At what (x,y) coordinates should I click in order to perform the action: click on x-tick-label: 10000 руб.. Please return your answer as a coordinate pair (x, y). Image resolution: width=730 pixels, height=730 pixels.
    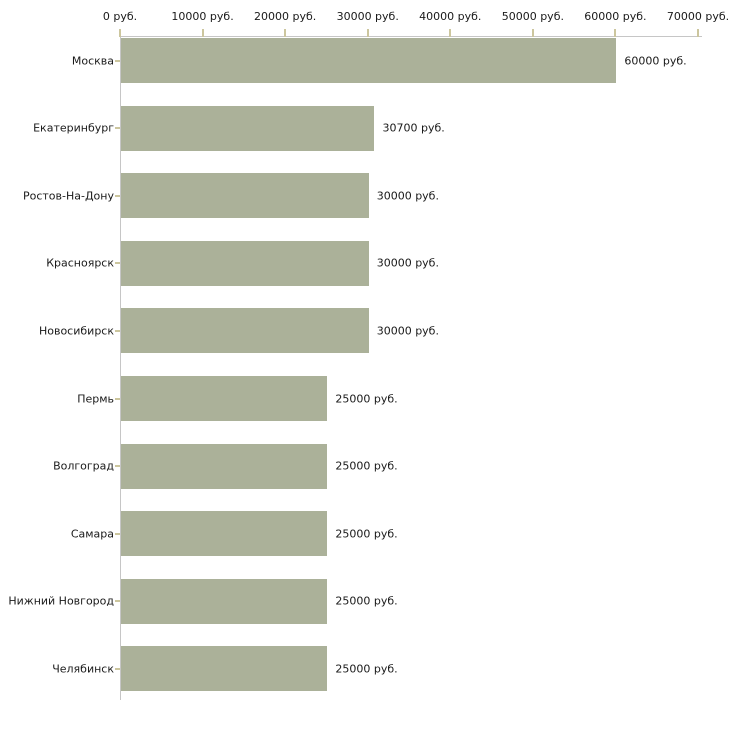
    Looking at the image, I should click on (202, 16).